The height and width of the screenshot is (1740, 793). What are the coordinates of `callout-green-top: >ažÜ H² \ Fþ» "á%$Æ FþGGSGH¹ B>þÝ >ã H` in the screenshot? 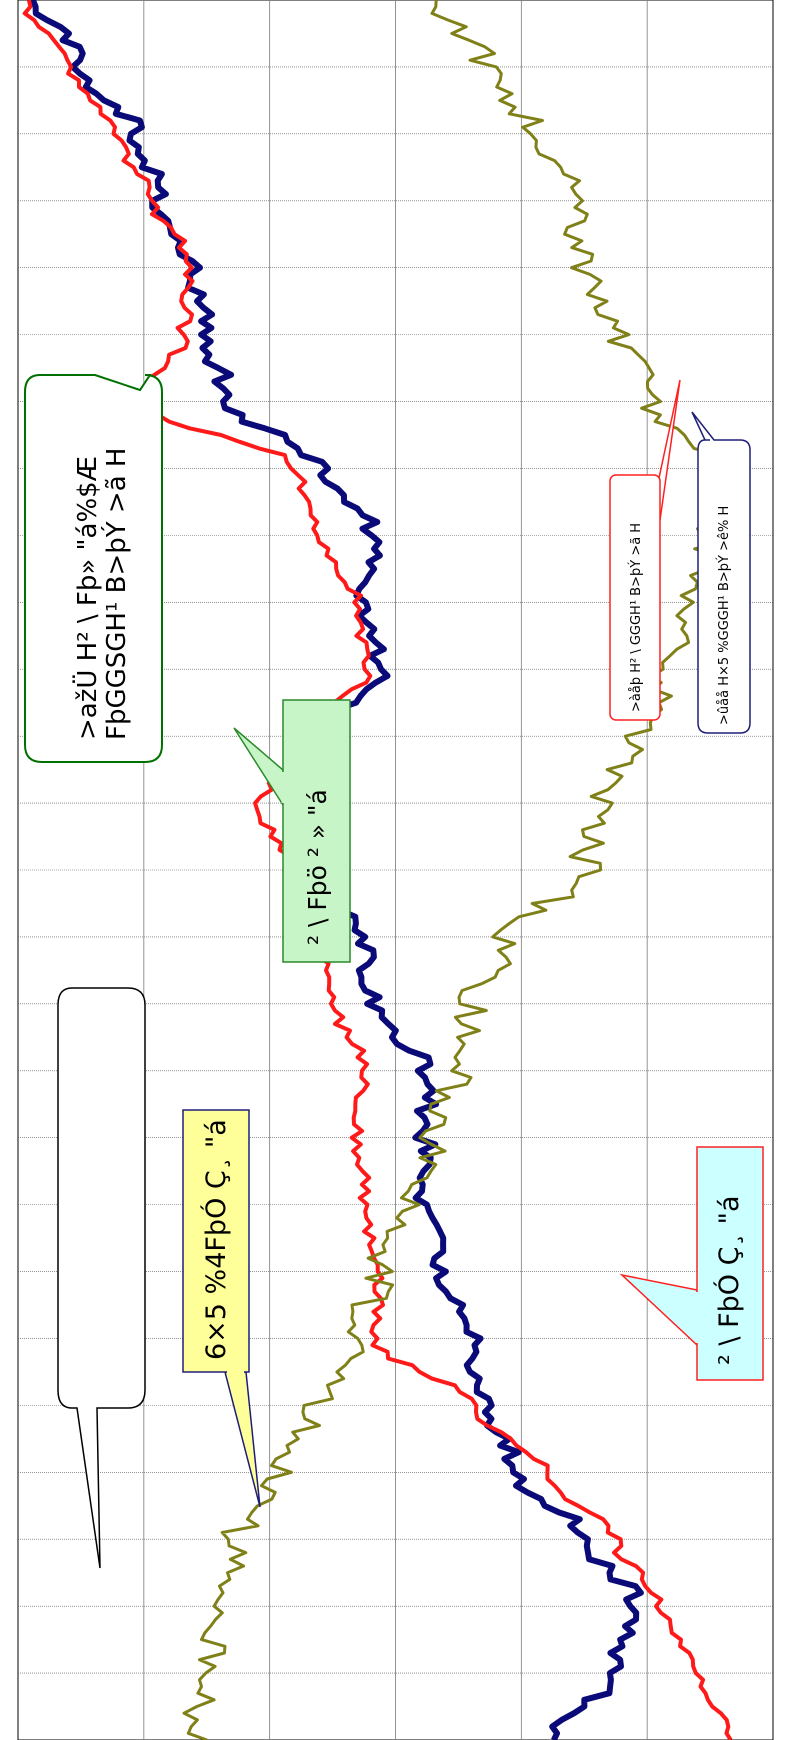 It's located at (93, 568).